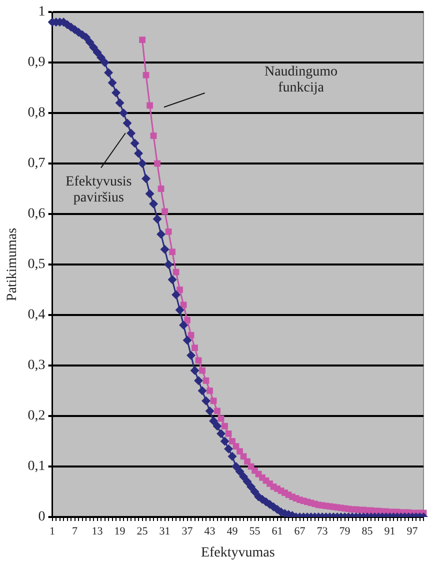  I want to click on x-tick-label: 67, so click(300, 531).